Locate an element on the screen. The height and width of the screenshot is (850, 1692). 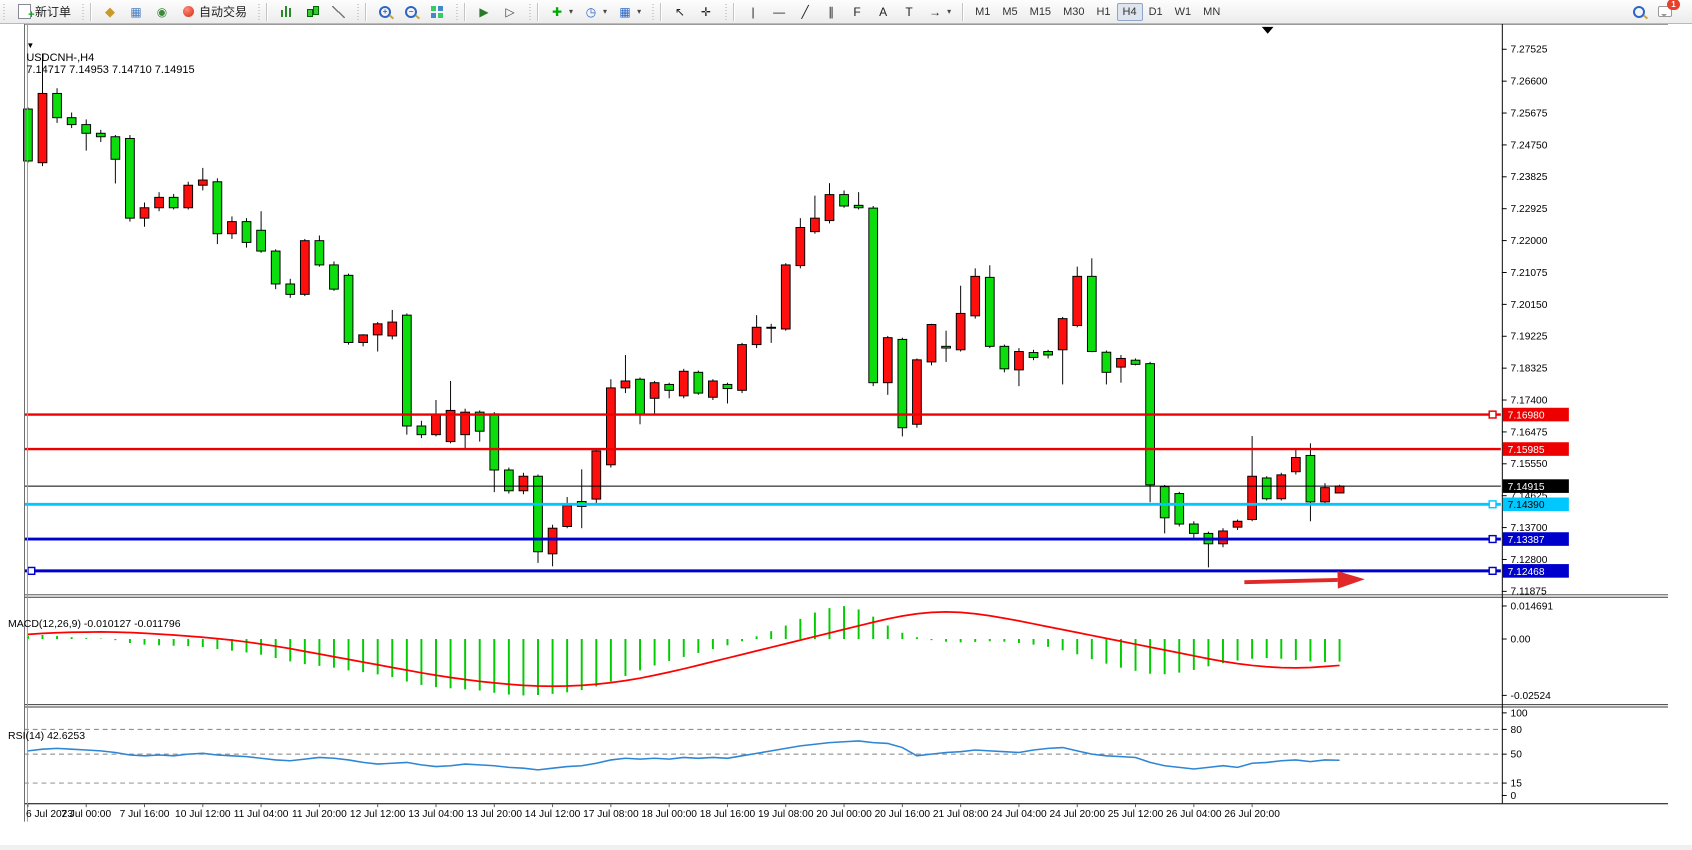
price-axis-label: 7.17400 is located at coordinates (1529, 400).